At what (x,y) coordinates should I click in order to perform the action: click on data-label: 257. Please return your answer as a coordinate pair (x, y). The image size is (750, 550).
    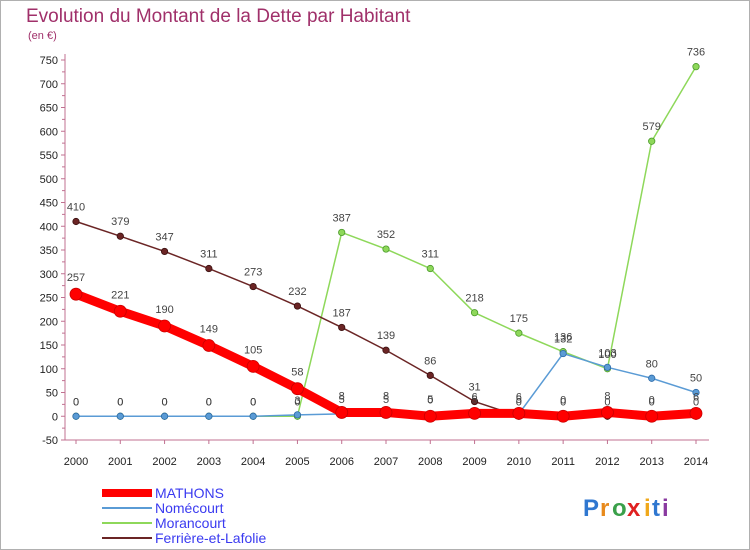
    Looking at the image, I should click on (76, 278).